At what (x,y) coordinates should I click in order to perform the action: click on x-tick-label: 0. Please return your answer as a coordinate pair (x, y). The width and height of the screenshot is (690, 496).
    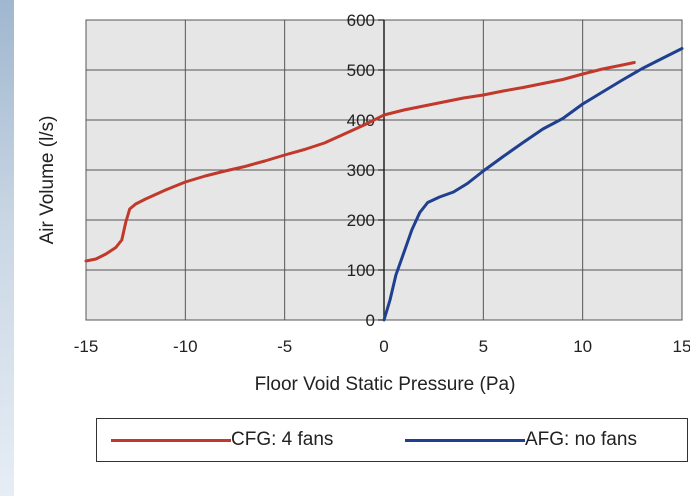
    Looking at the image, I should click on (383, 346).